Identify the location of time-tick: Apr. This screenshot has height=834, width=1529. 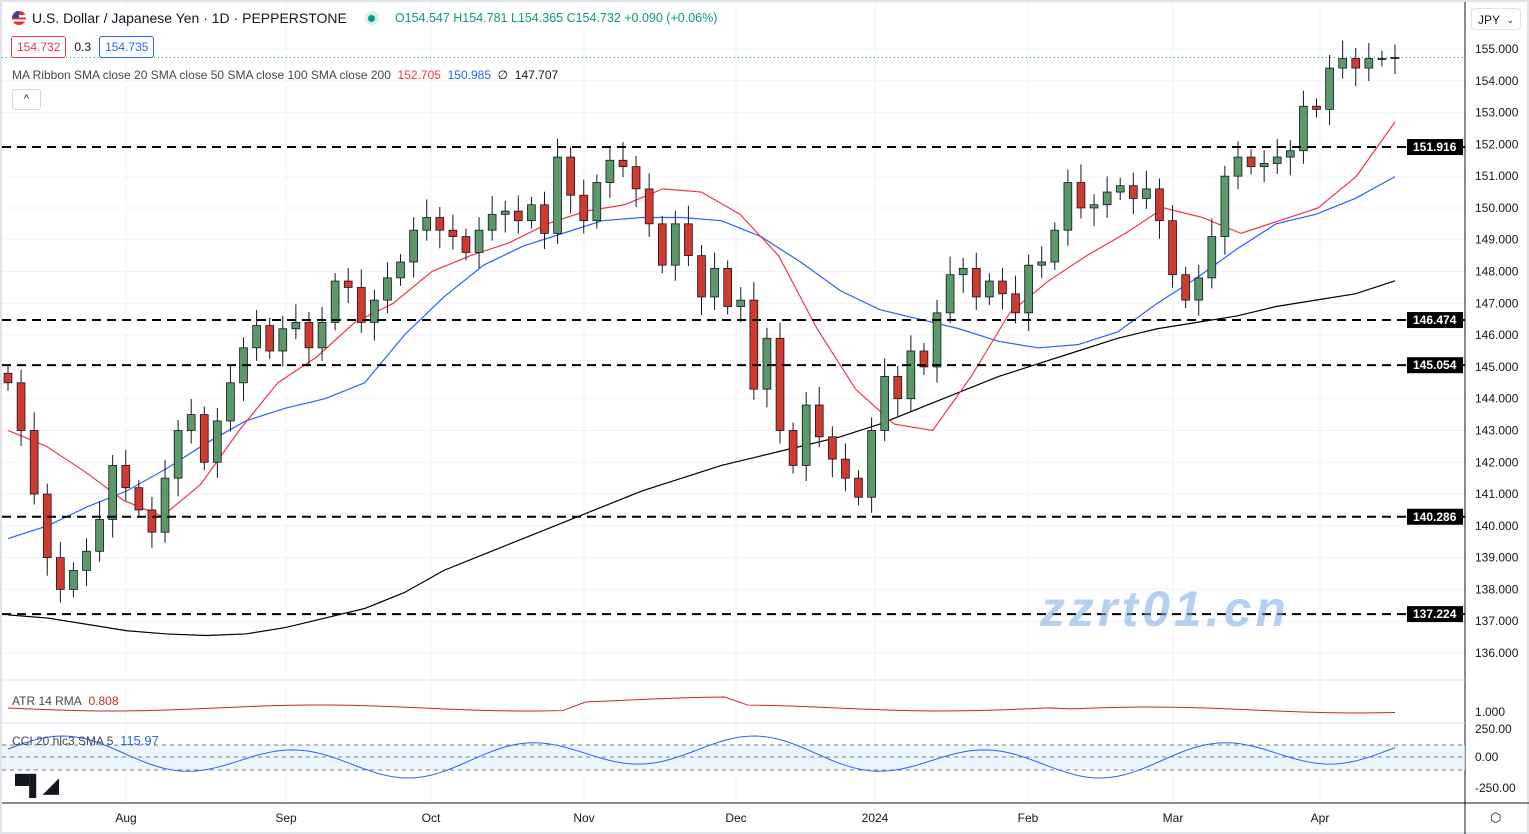
(1320, 818).